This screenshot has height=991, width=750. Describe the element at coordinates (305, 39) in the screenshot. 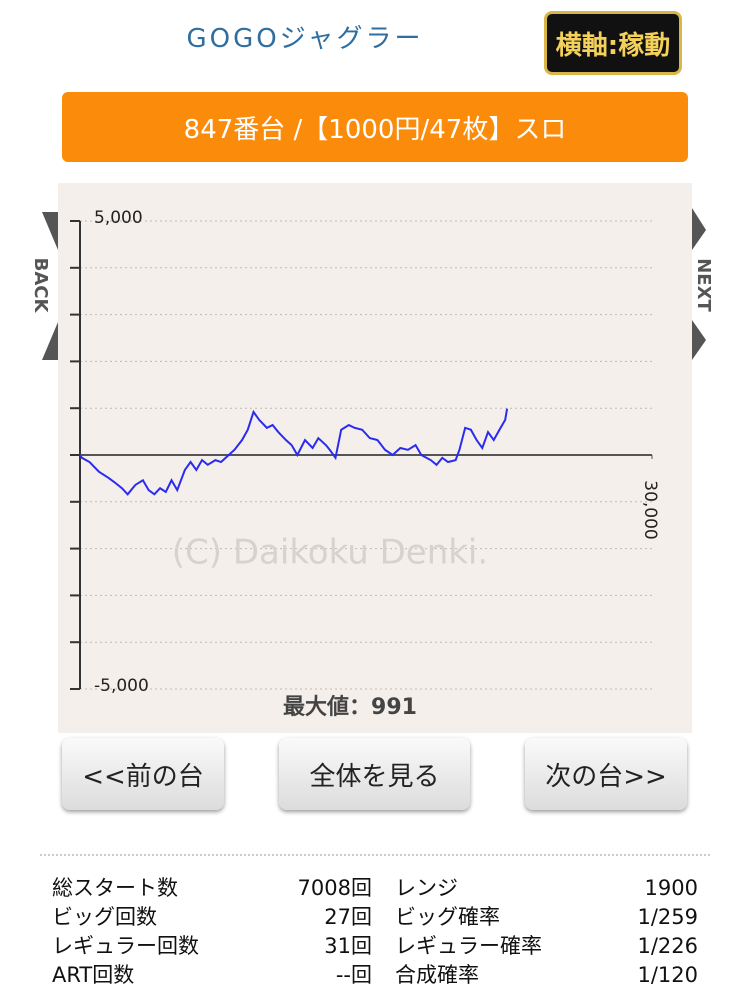

I see `app-title: GOGOジャグラー` at that location.